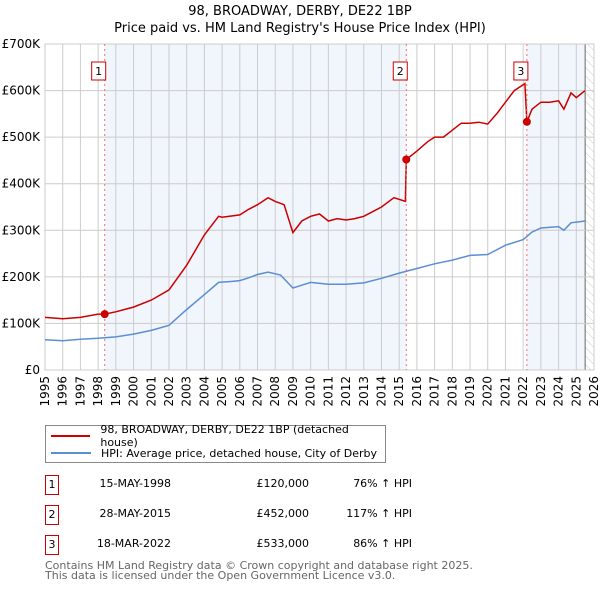 The height and width of the screenshot is (590, 600). I want to click on y-tick-label: £400K, so click(22, 184).